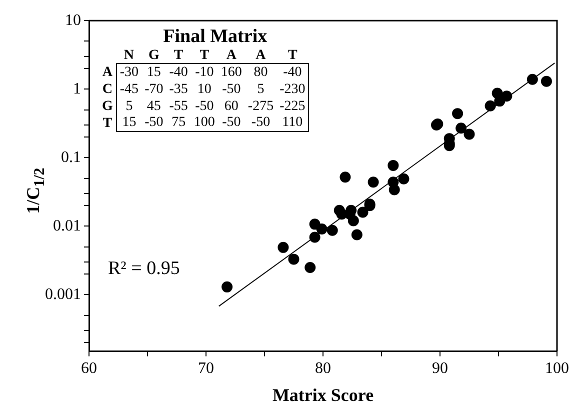 The height and width of the screenshot is (419, 580). I want to click on y-tick-label: 0.001, so click(63, 294).